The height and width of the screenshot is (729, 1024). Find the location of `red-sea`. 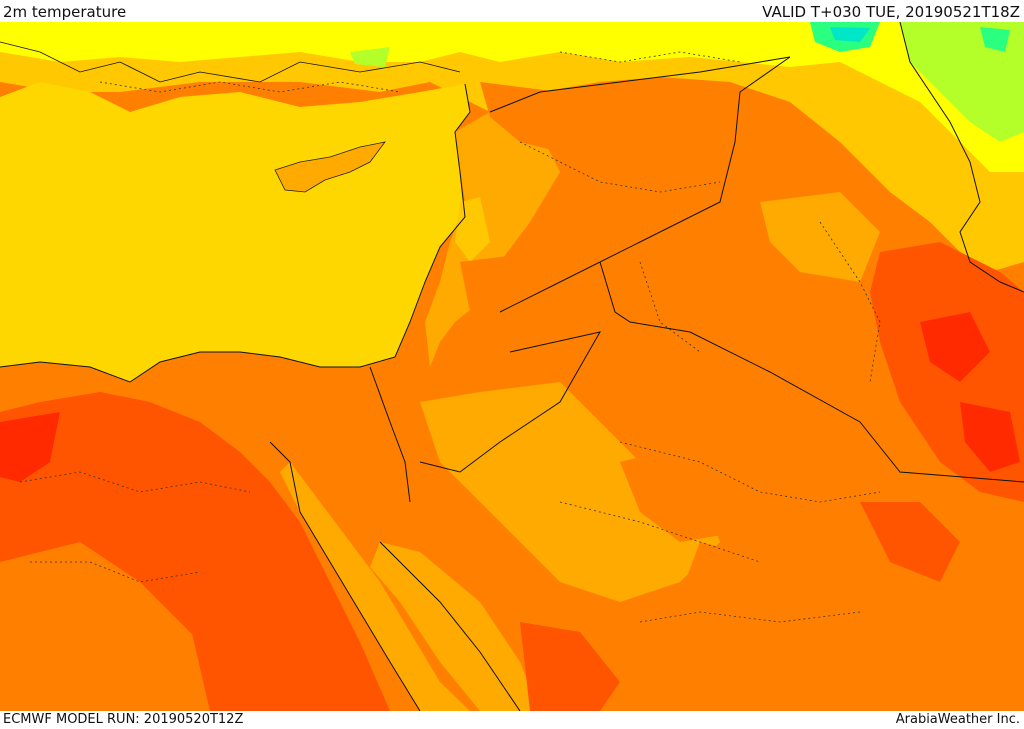

red-sea is located at coordinates (375, 586).